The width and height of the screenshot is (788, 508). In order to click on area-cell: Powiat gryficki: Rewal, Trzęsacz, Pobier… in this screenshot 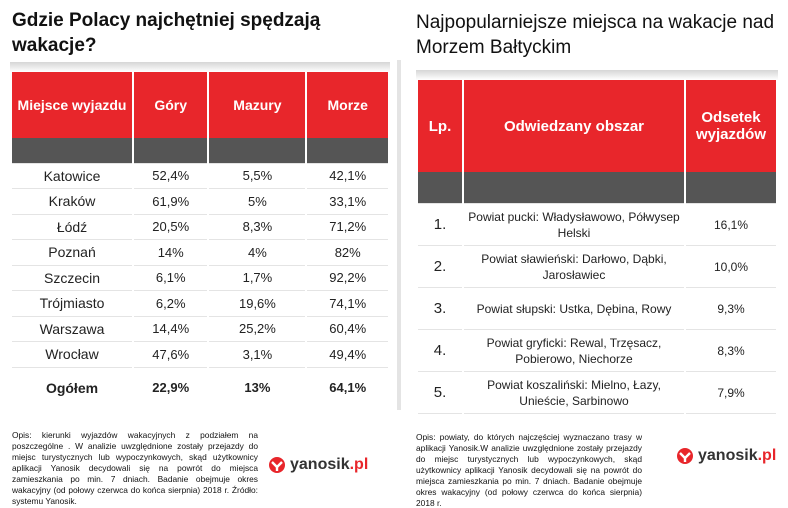, I will do `click(574, 351)`.